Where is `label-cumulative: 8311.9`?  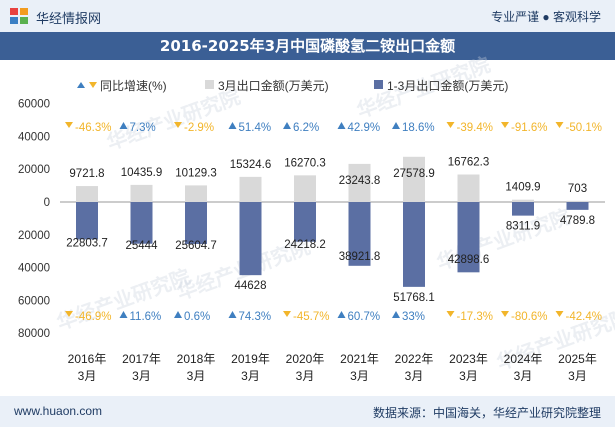
label-cumulative: 8311.9 is located at coordinates (523, 227).